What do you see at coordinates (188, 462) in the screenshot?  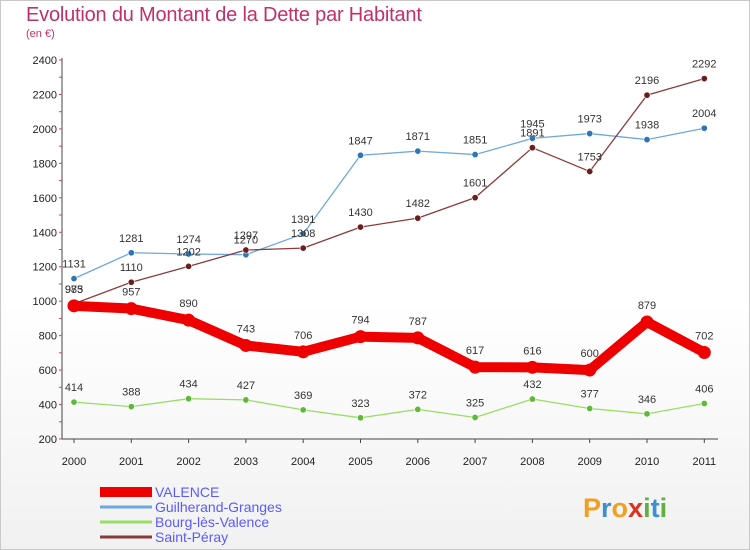 I see `x-tick-label: 2002` at bounding box center [188, 462].